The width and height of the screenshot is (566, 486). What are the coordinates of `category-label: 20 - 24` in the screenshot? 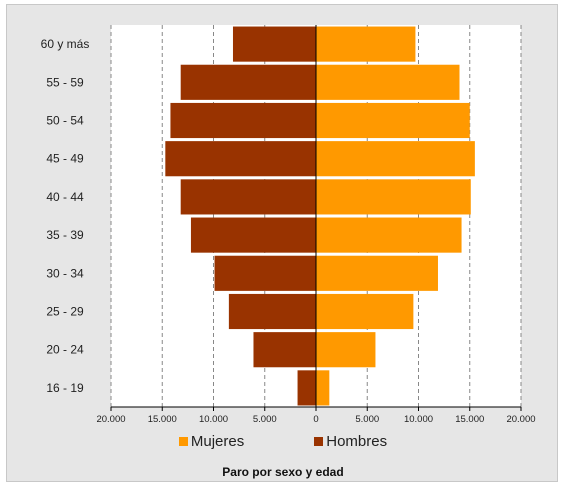 It's located at (65, 350).